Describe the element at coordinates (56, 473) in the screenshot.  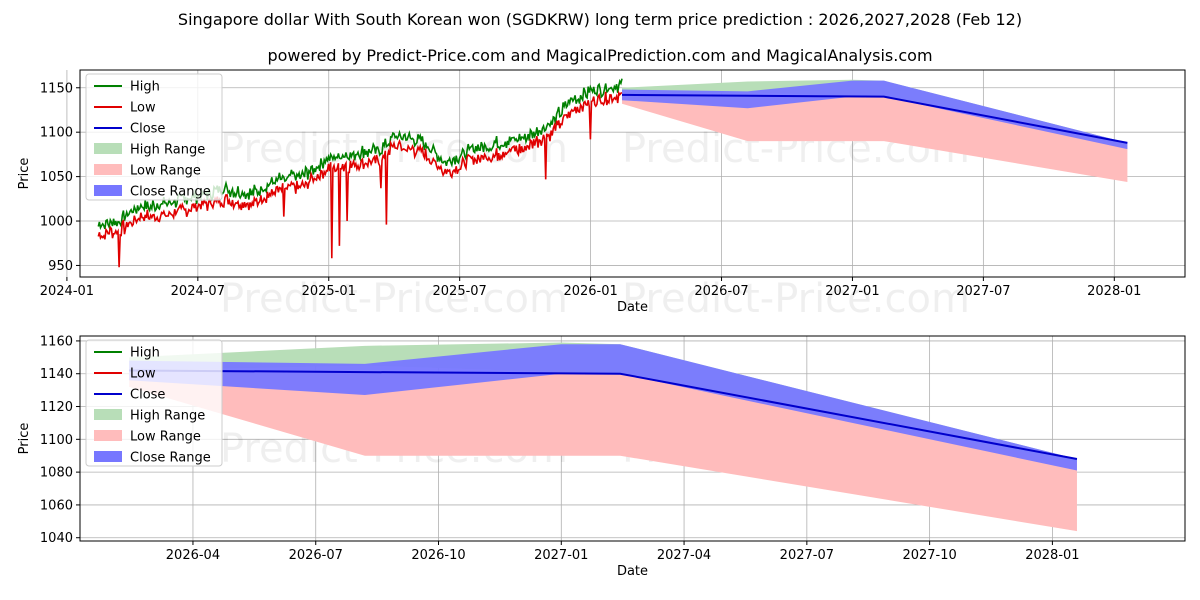
I see `y-tick-label: 1080` at that location.